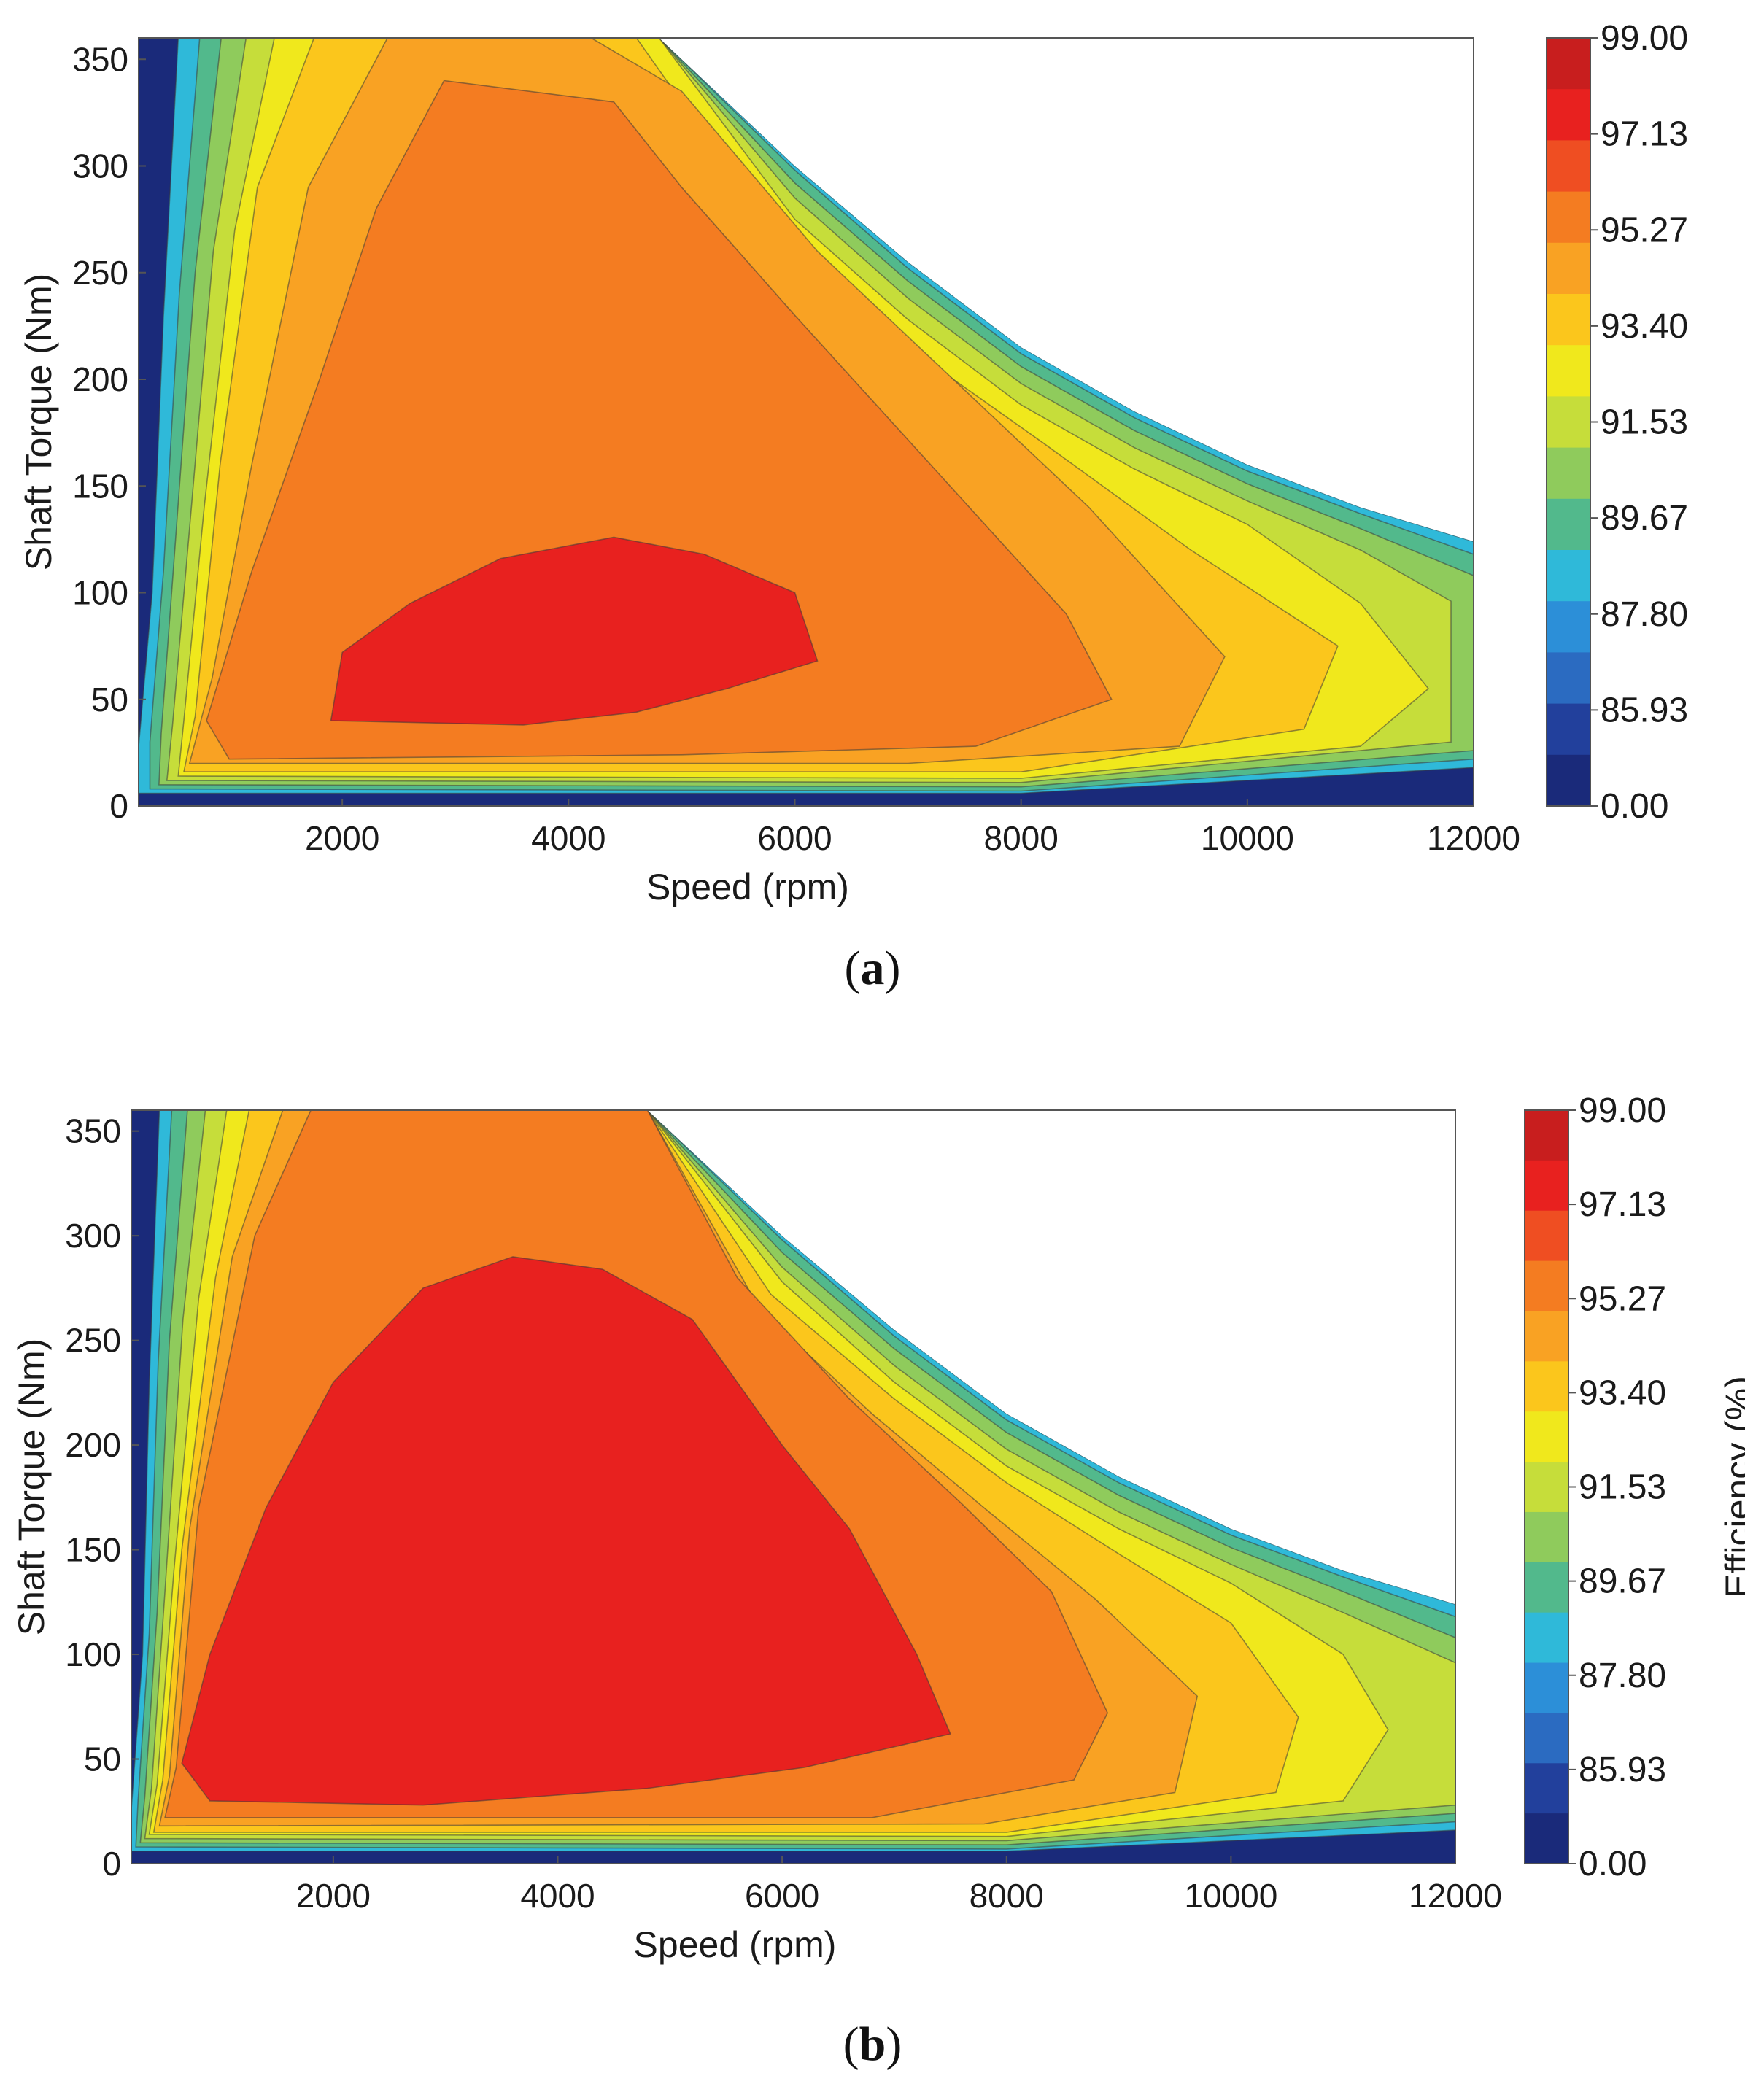 This screenshot has height=2100, width=1745. I want to click on panel-label-b-letter: b, so click(872, 2044).